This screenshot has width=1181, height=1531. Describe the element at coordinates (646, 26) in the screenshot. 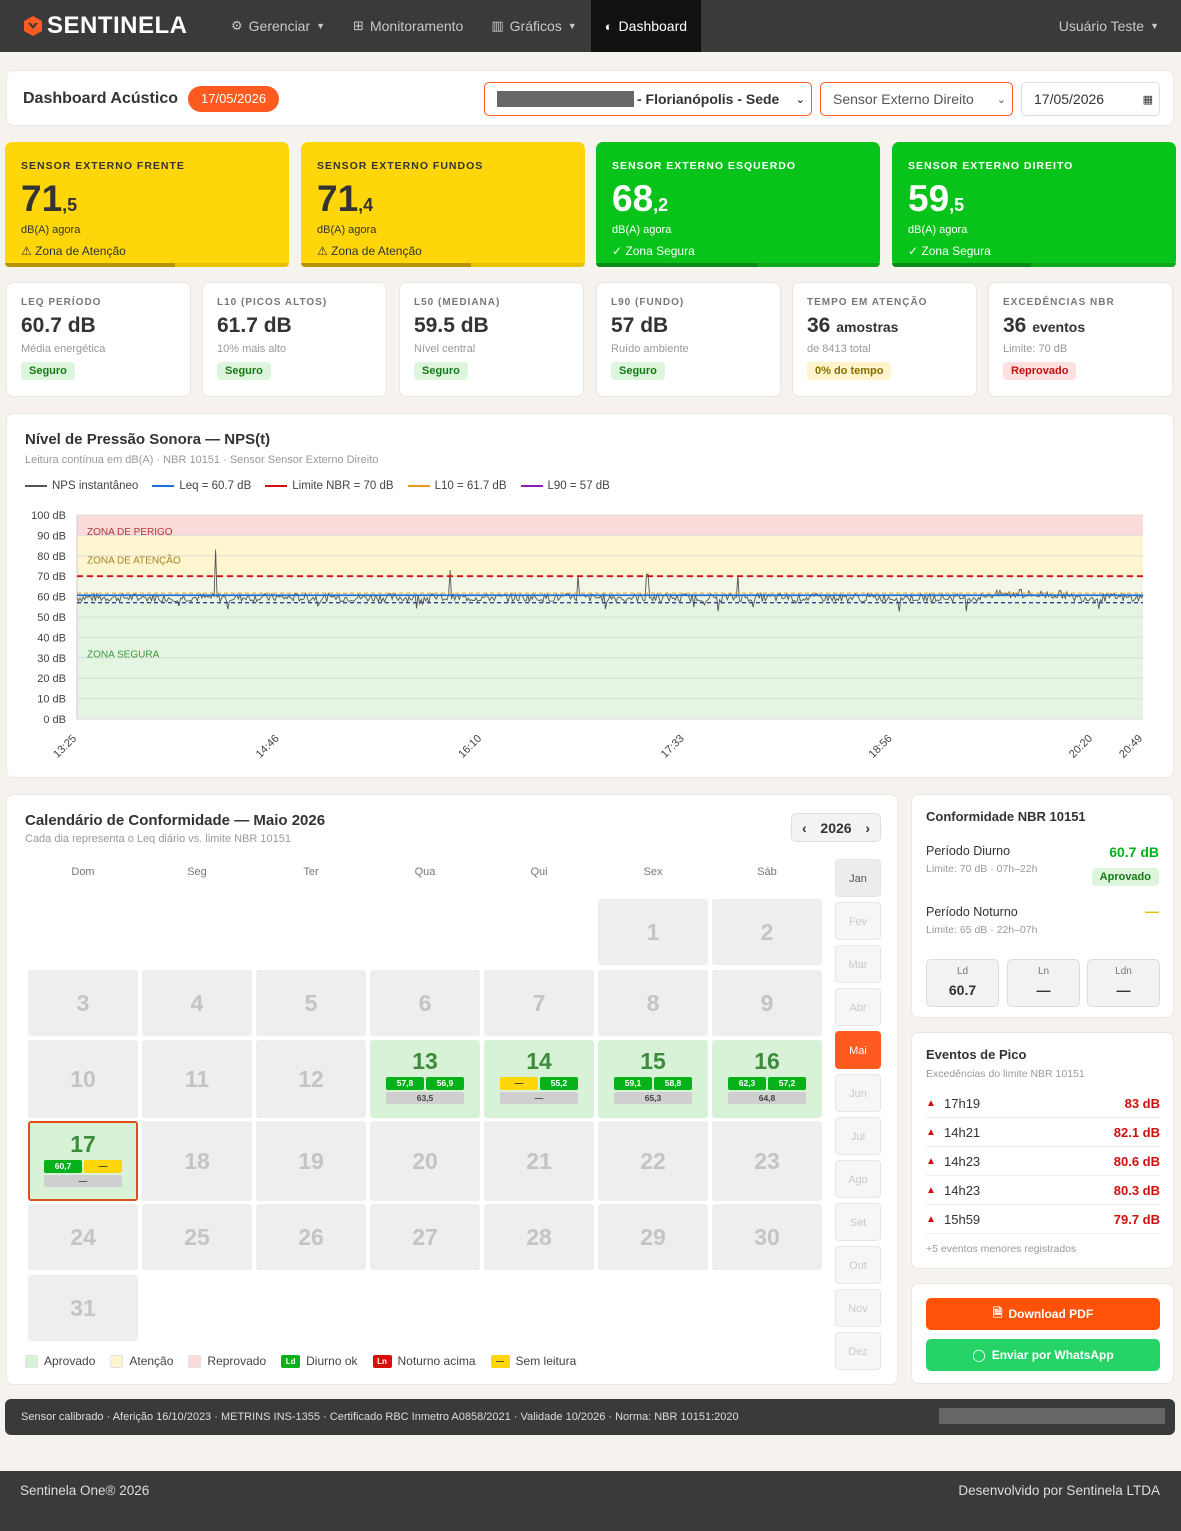

I see `nav-dashboard: ◐ Dashboard` at that location.